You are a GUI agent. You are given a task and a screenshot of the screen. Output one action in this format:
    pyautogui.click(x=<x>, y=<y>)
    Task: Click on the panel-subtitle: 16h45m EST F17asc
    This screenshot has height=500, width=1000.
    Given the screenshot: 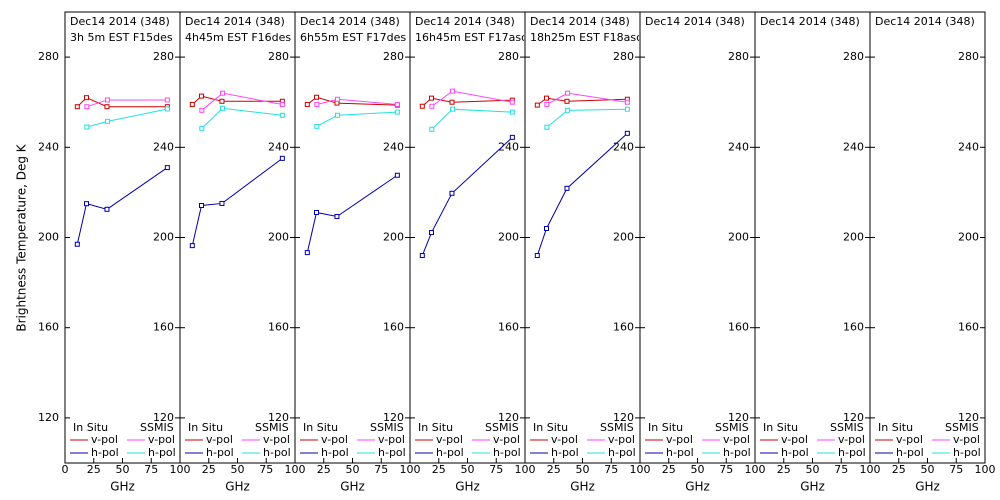 What is the action you would take?
    pyautogui.click(x=471, y=37)
    